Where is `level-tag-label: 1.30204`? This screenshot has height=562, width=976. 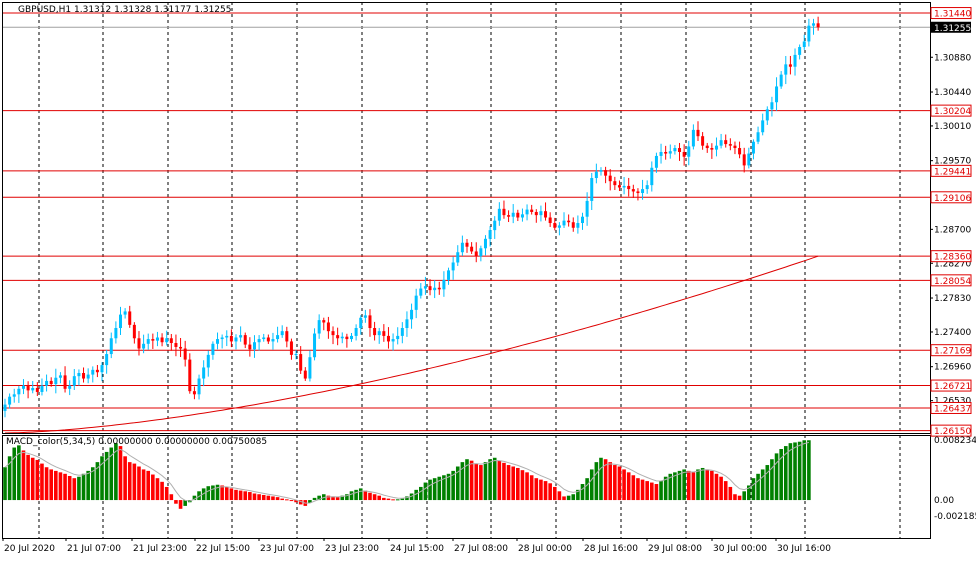 level-tag-label: 1.30204 is located at coordinates (952, 112).